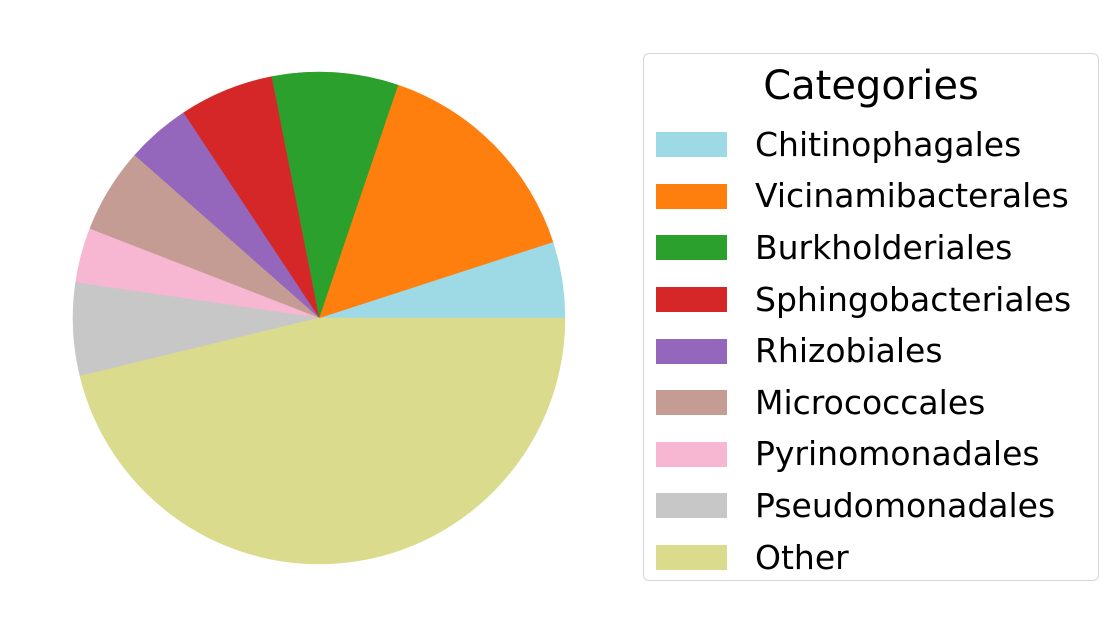  What do you see at coordinates (913, 299) in the screenshot?
I see `legend-label-sphingobacteriales: Sphingobacteriales` at bounding box center [913, 299].